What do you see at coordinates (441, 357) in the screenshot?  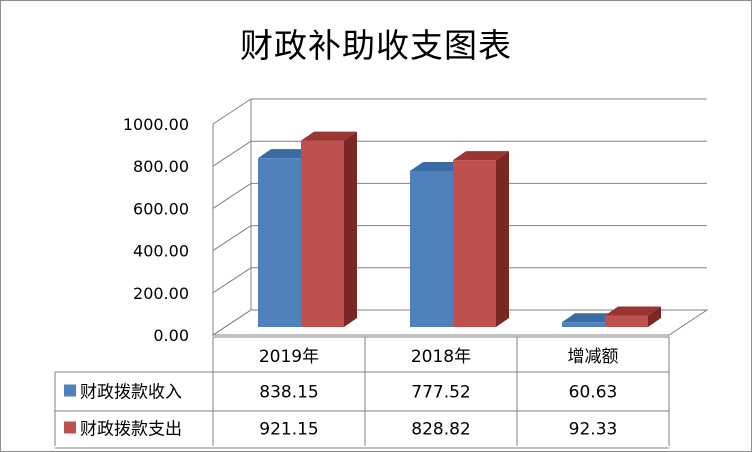 I see `category-label: 2018年` at bounding box center [441, 357].